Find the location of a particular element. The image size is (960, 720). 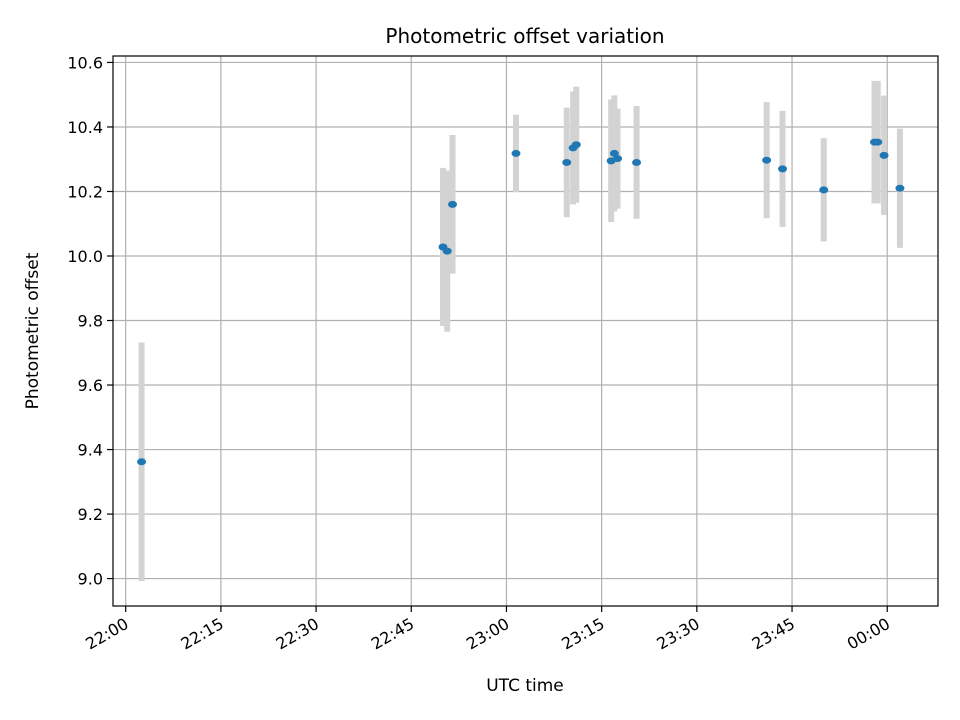

y-tick-label: 9.4 is located at coordinates (90, 450).